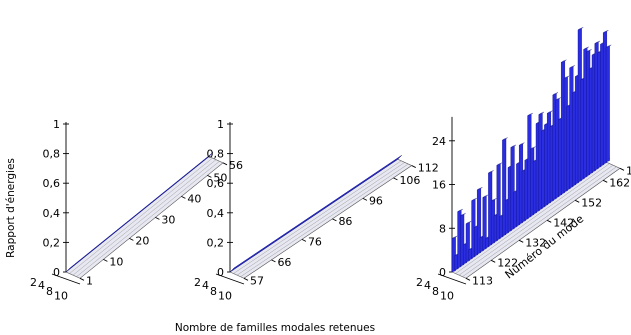 The width and height of the screenshot is (631, 335). Describe the element at coordinates (439, 185) in the screenshot. I see `z-tick-label: 16` at that location.